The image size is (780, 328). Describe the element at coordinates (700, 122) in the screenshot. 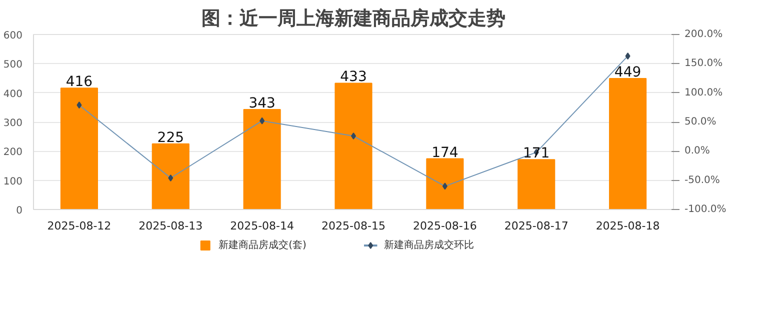

I see `y2-tick-label: 50.0%` at that location.